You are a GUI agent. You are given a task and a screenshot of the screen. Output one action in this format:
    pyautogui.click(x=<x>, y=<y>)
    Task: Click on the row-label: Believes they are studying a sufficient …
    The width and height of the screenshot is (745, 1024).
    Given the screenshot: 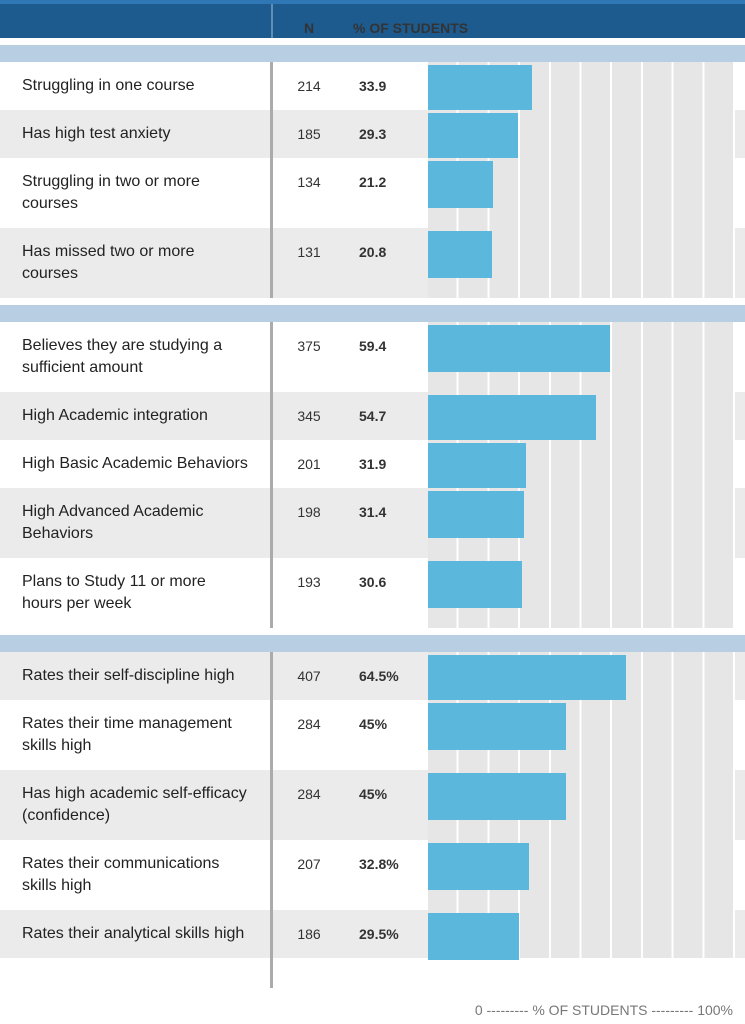 What is the action you would take?
    pyautogui.click(x=136, y=357)
    